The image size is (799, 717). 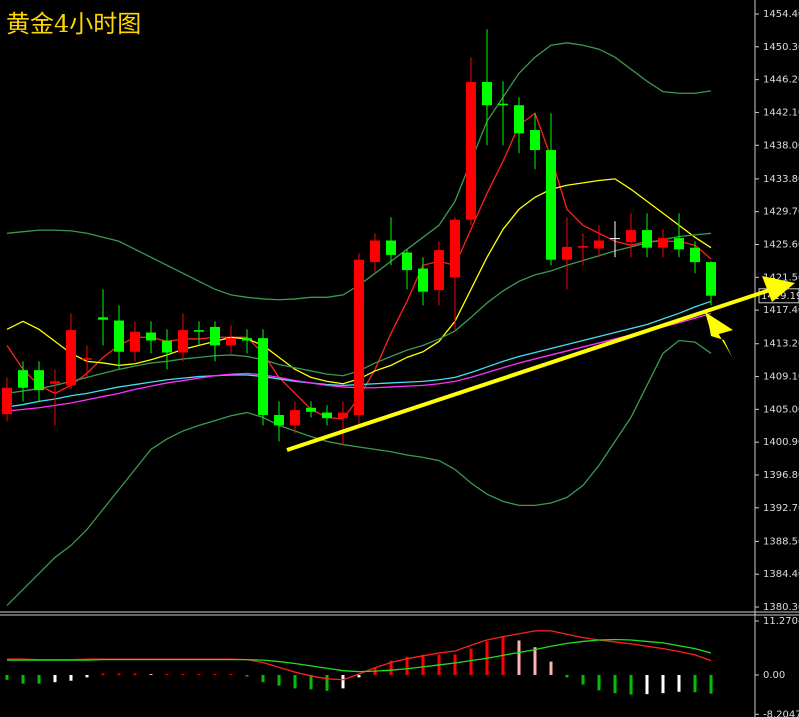 I want to click on y-tick-label: 1392.70, so click(x=781, y=508).